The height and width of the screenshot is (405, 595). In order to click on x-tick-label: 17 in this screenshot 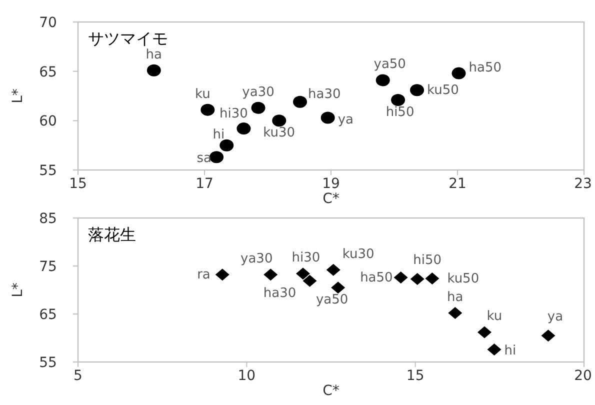, I will do `click(205, 184)`.